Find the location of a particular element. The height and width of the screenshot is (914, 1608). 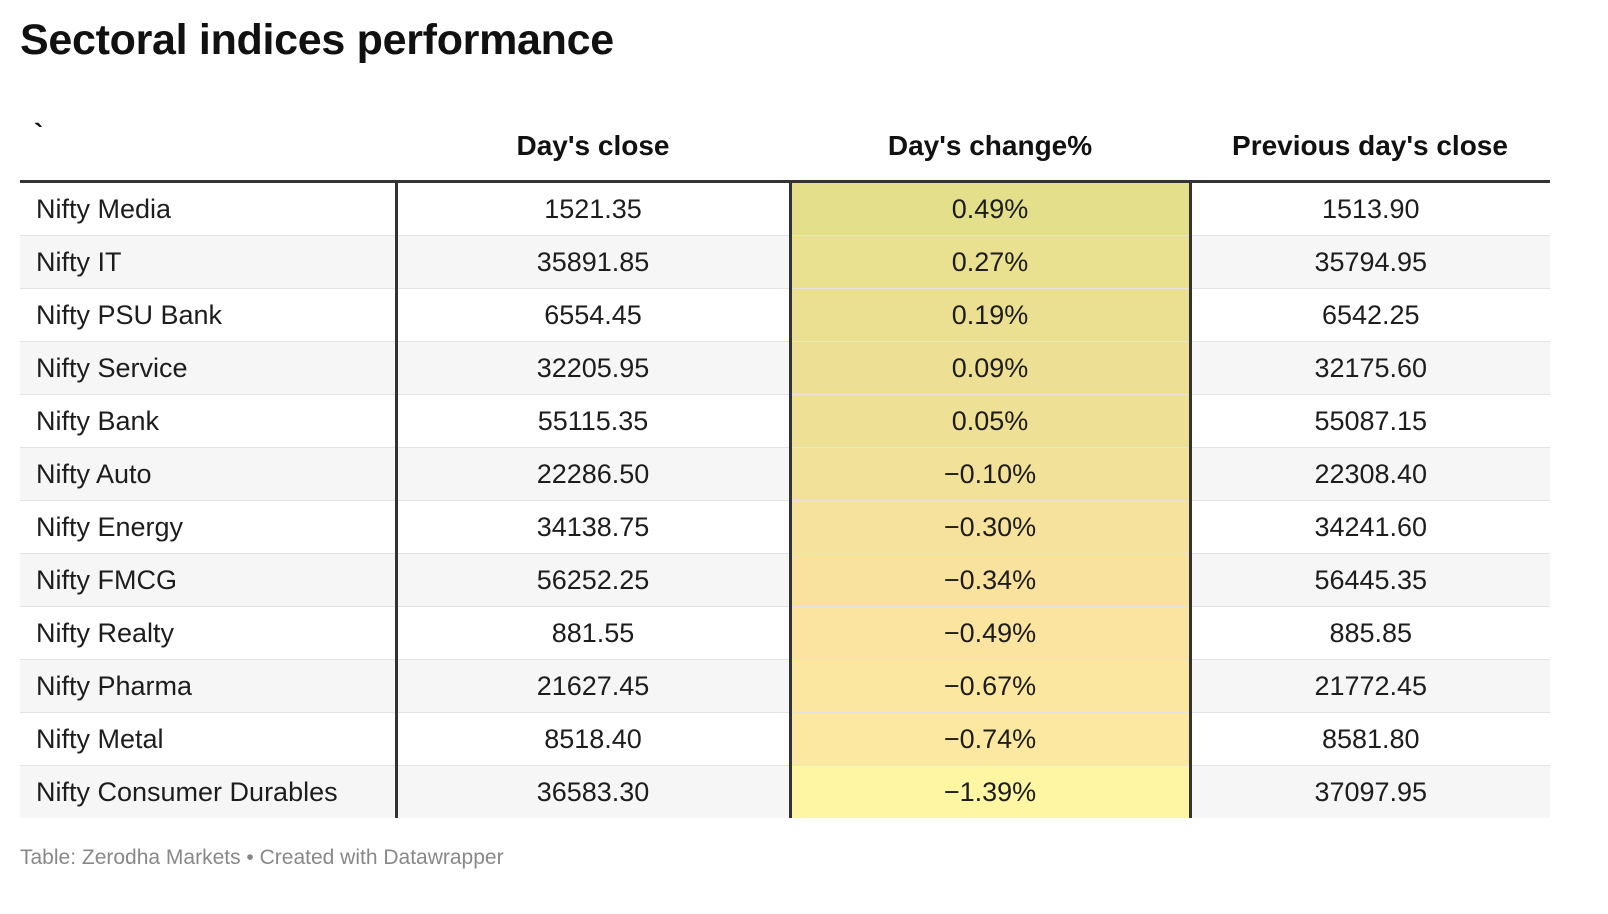

sector-name-cell: Nifty Media is located at coordinates (208, 208).